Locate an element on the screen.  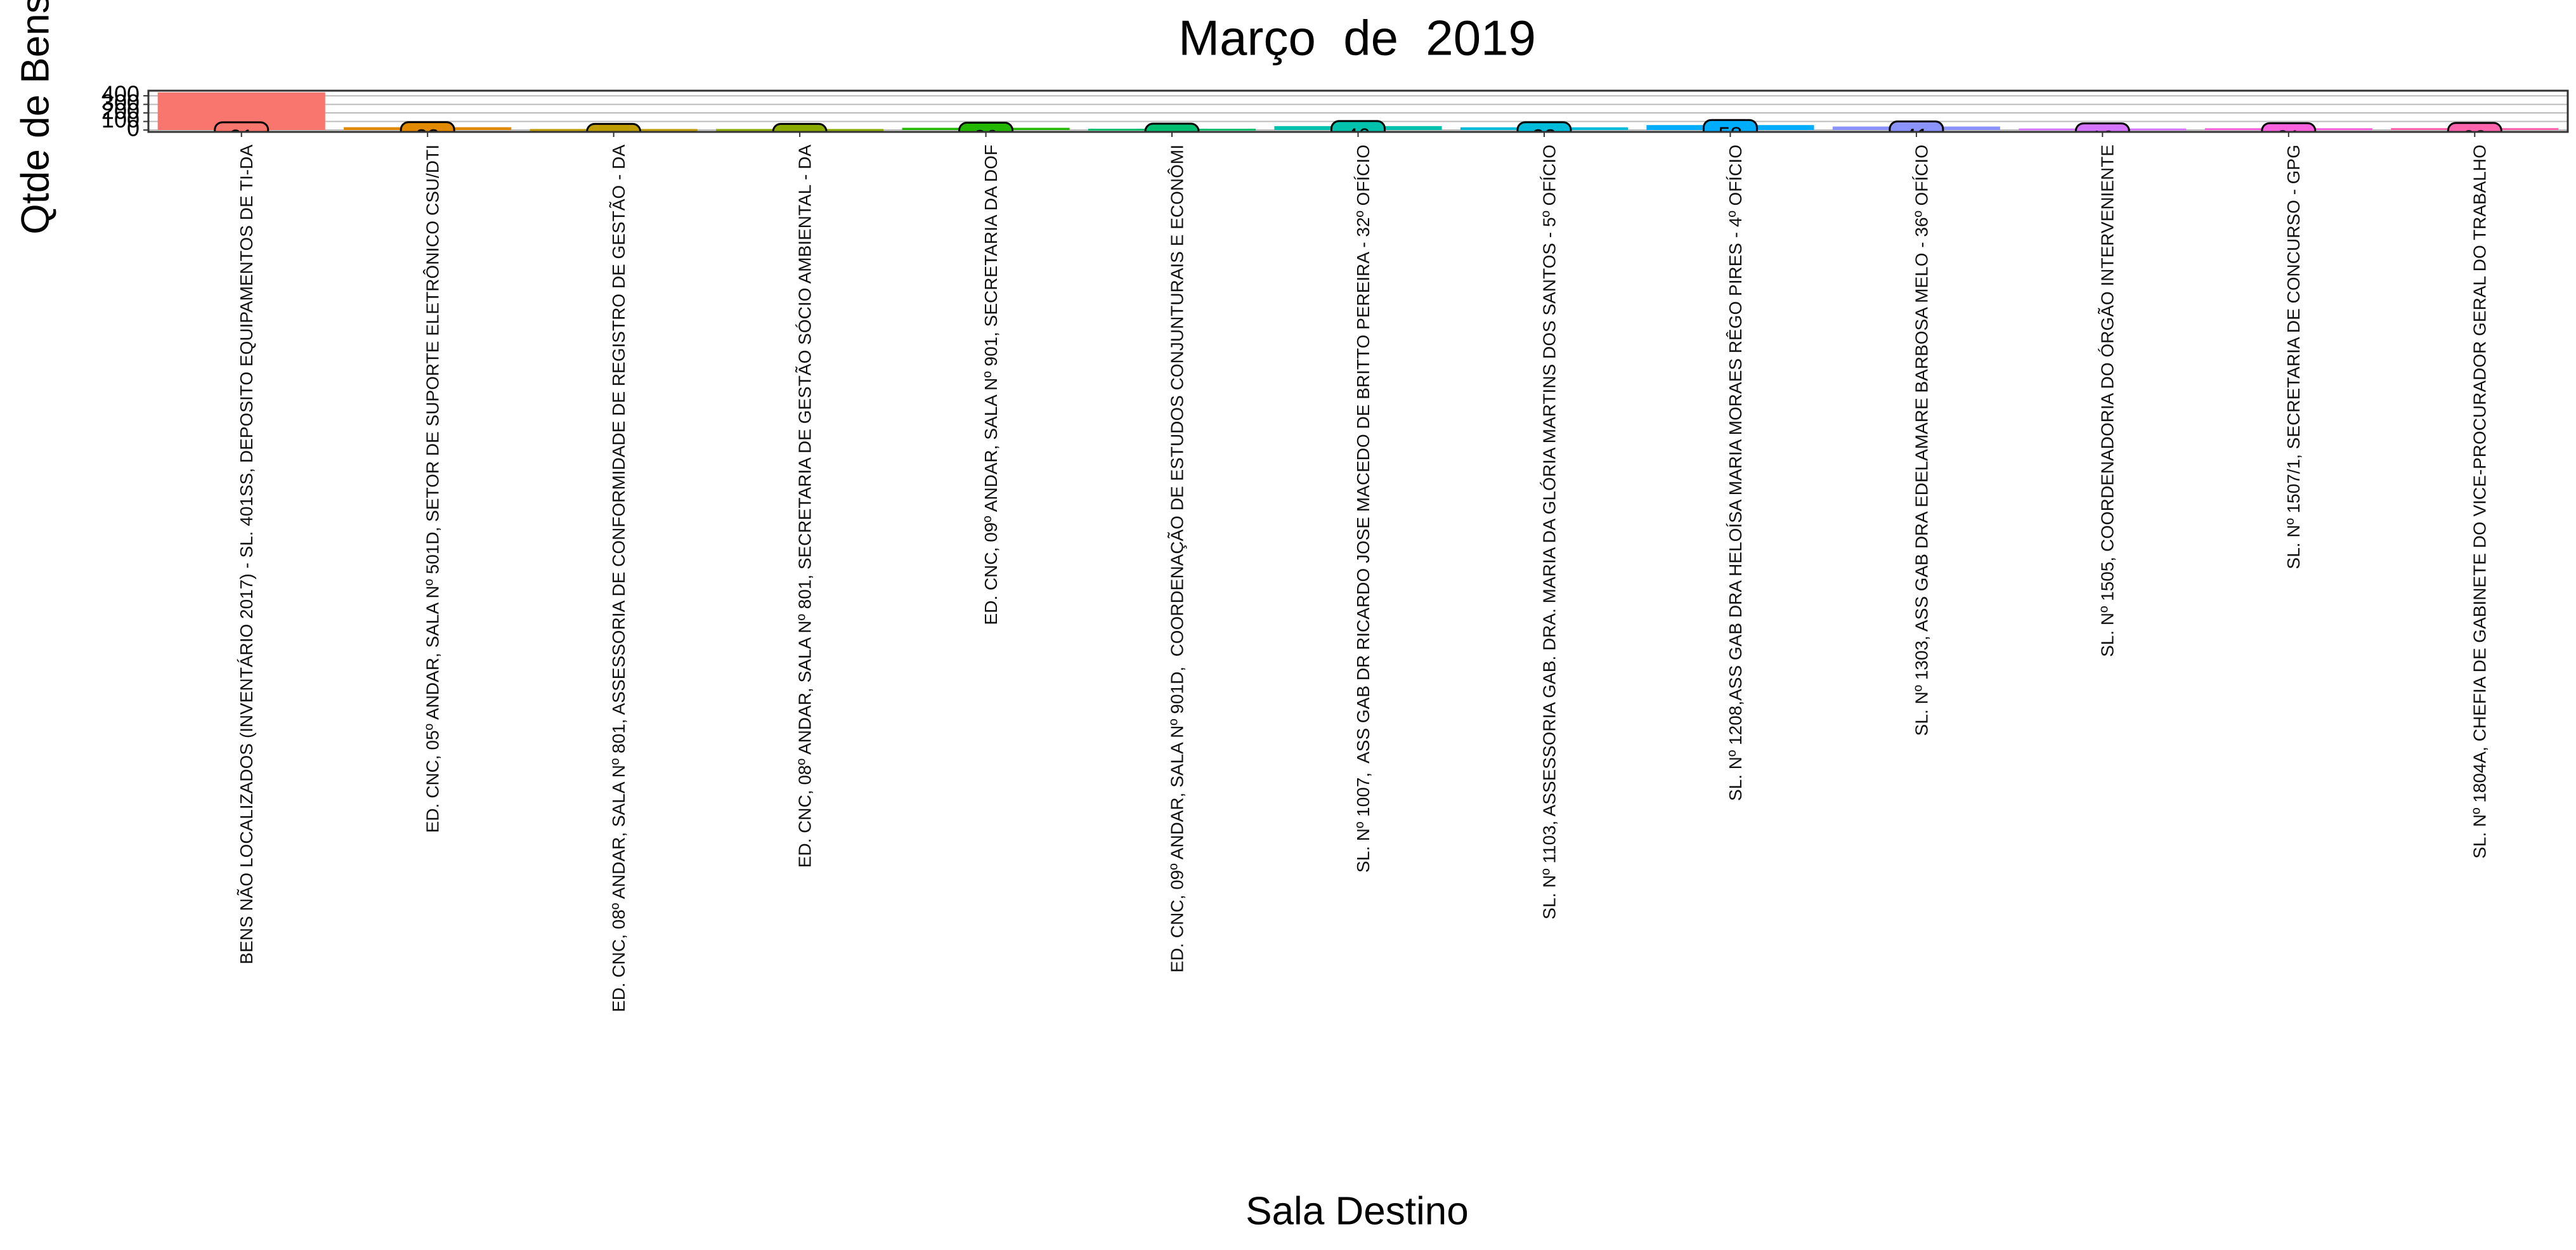
y-tick-label: 300 is located at coordinates (121, 102).